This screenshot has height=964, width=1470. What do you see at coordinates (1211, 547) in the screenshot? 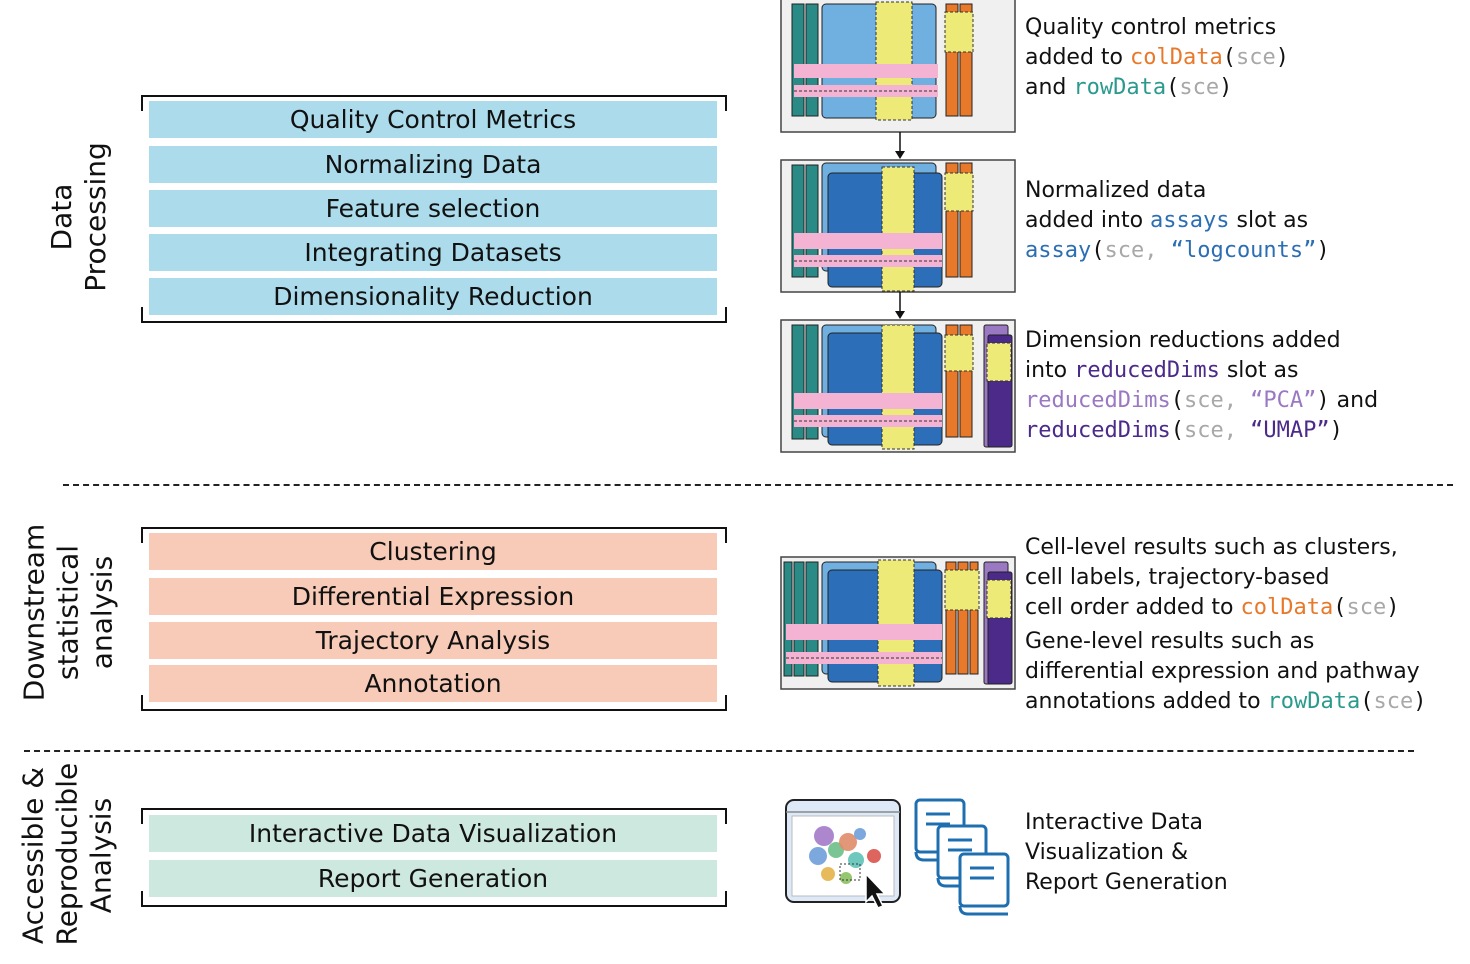
I see `desc-line: Cell-level results such as clusters,` at bounding box center [1211, 547].